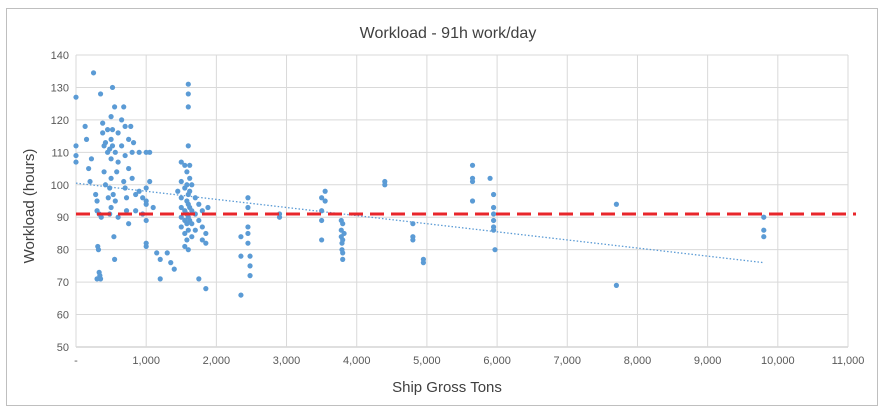  Describe the element at coordinates (638, 361) in the screenshot. I see `x-tick-label: 8,000` at that location.